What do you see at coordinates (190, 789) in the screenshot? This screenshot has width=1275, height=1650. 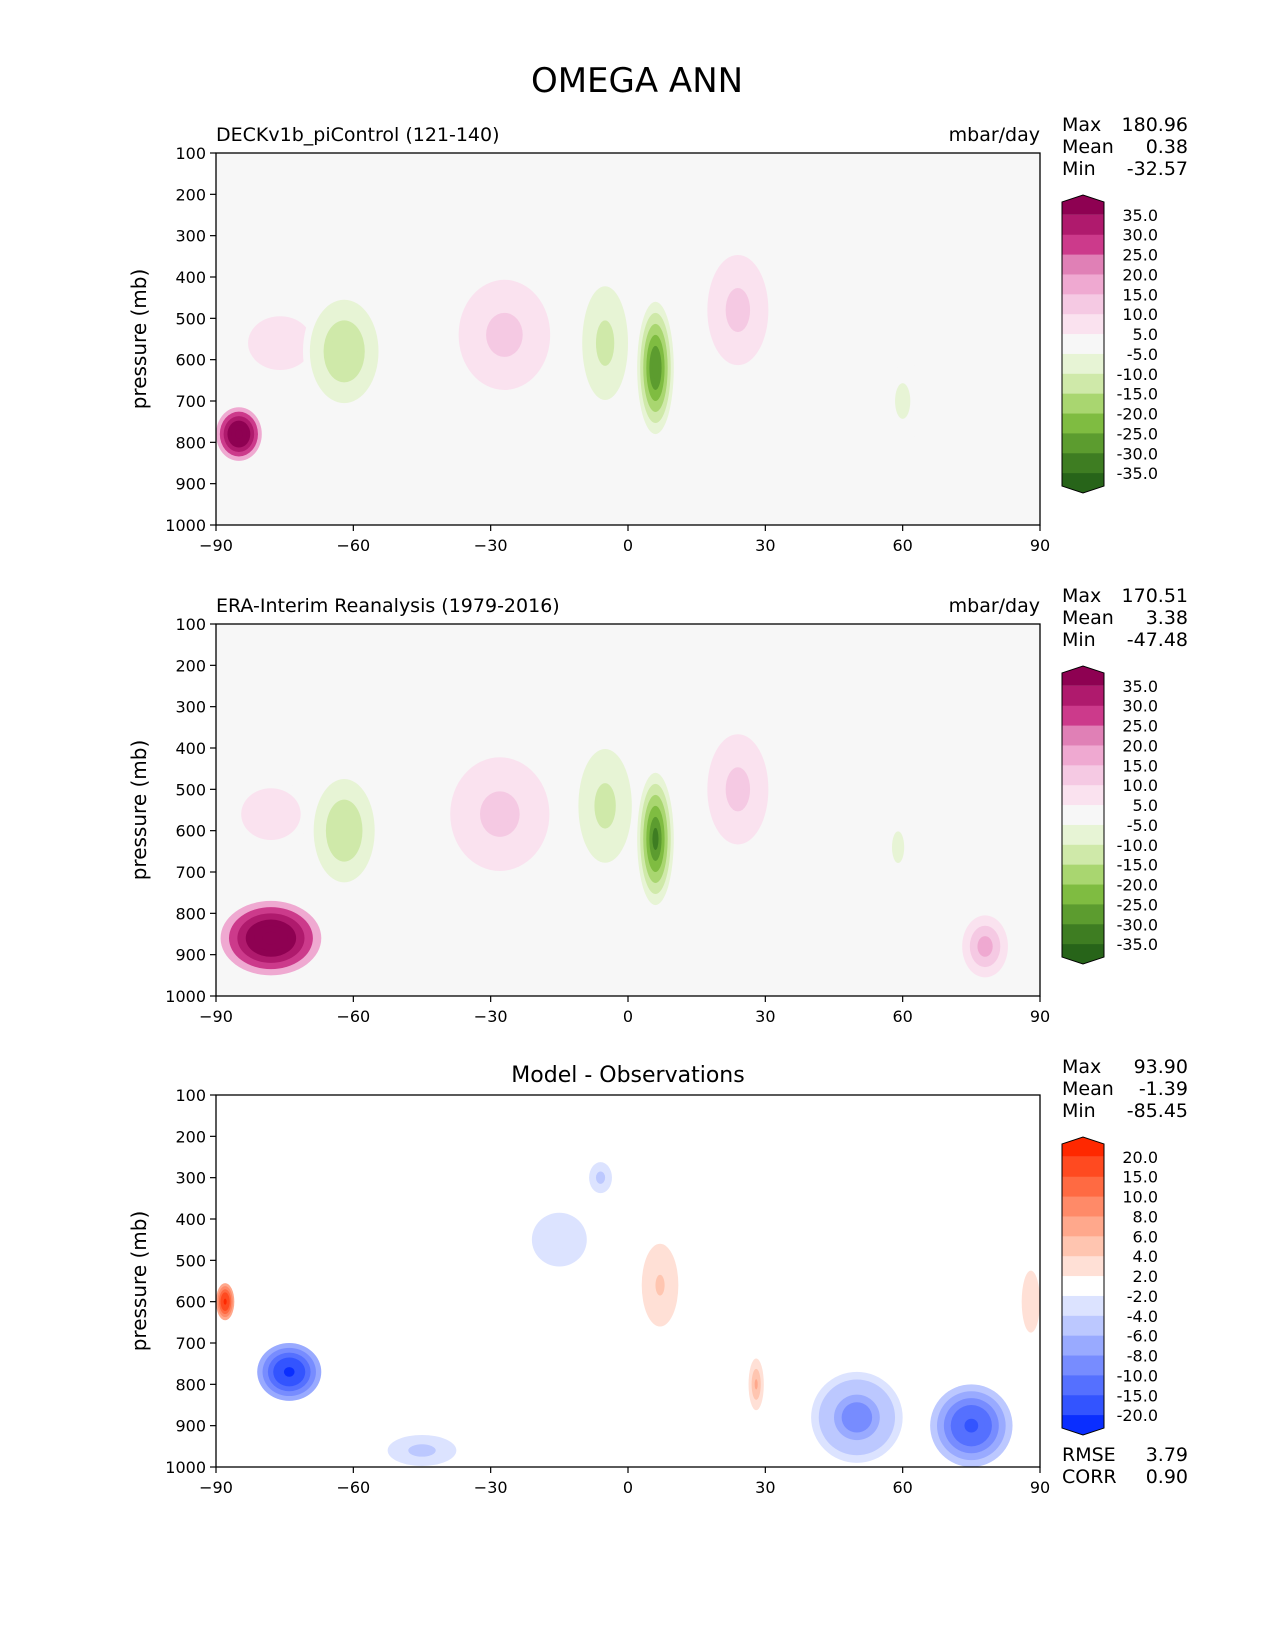 I see `y-tick-label: 500` at bounding box center [190, 789].